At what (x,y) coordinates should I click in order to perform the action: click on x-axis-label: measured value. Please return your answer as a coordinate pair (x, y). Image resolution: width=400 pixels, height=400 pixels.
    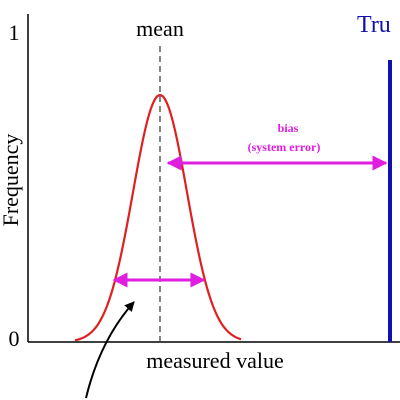
    Looking at the image, I should click on (214, 360).